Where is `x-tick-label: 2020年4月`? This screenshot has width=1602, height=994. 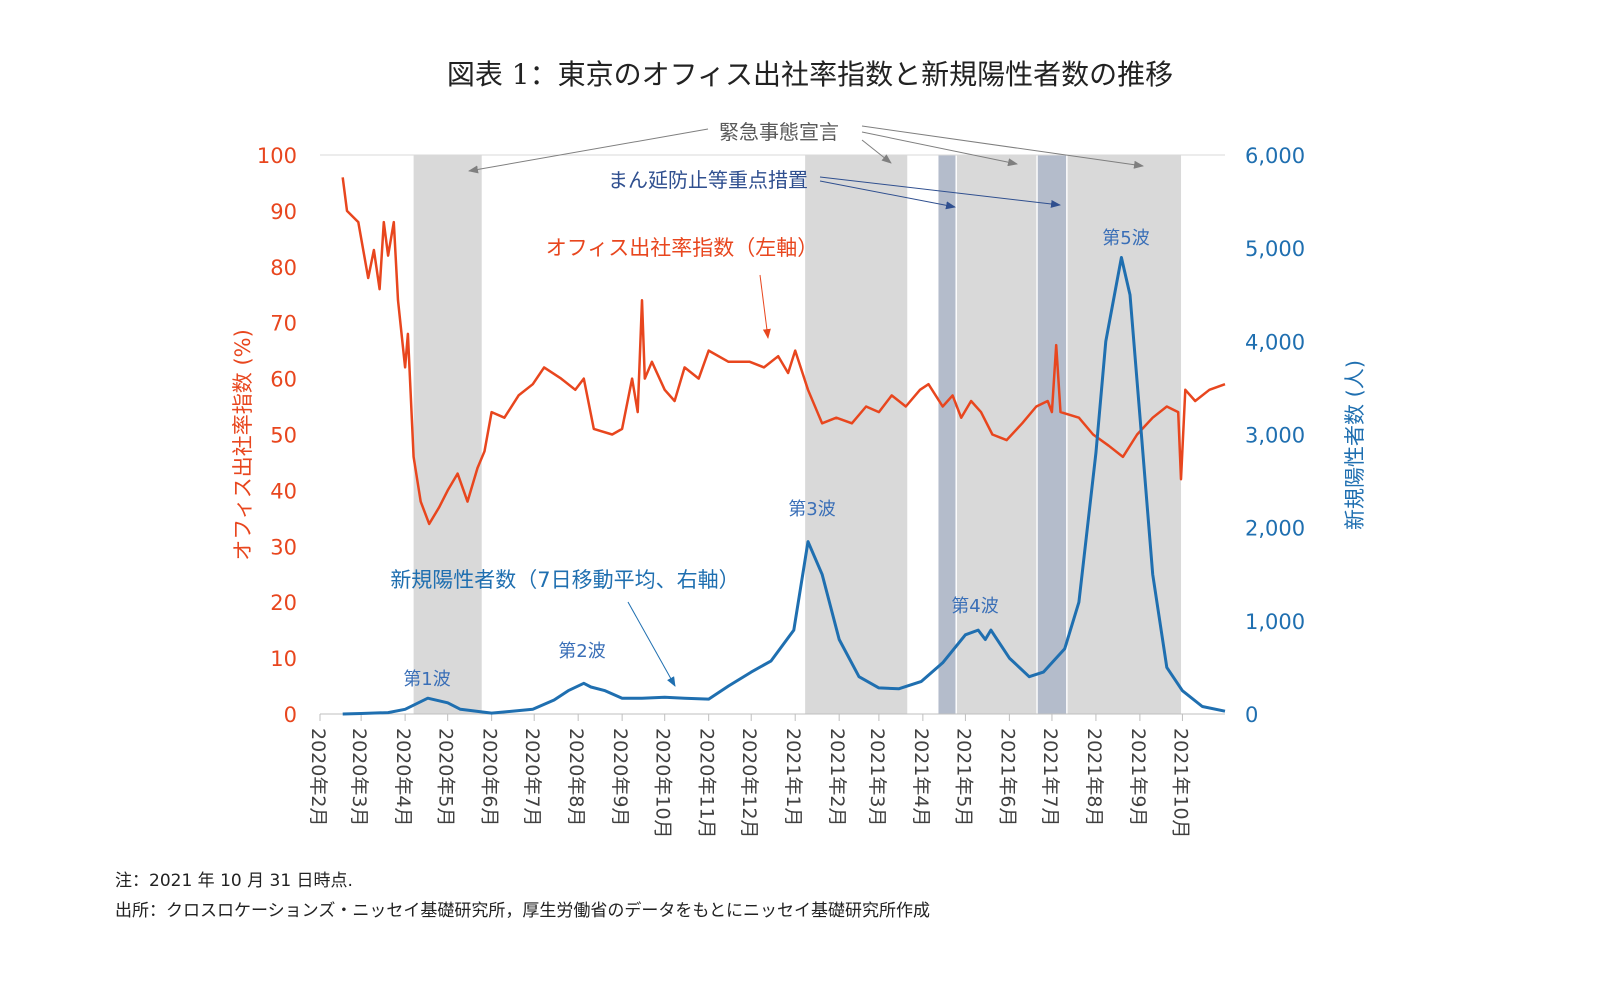
x-tick-label: 2020年4月 is located at coordinates (403, 777).